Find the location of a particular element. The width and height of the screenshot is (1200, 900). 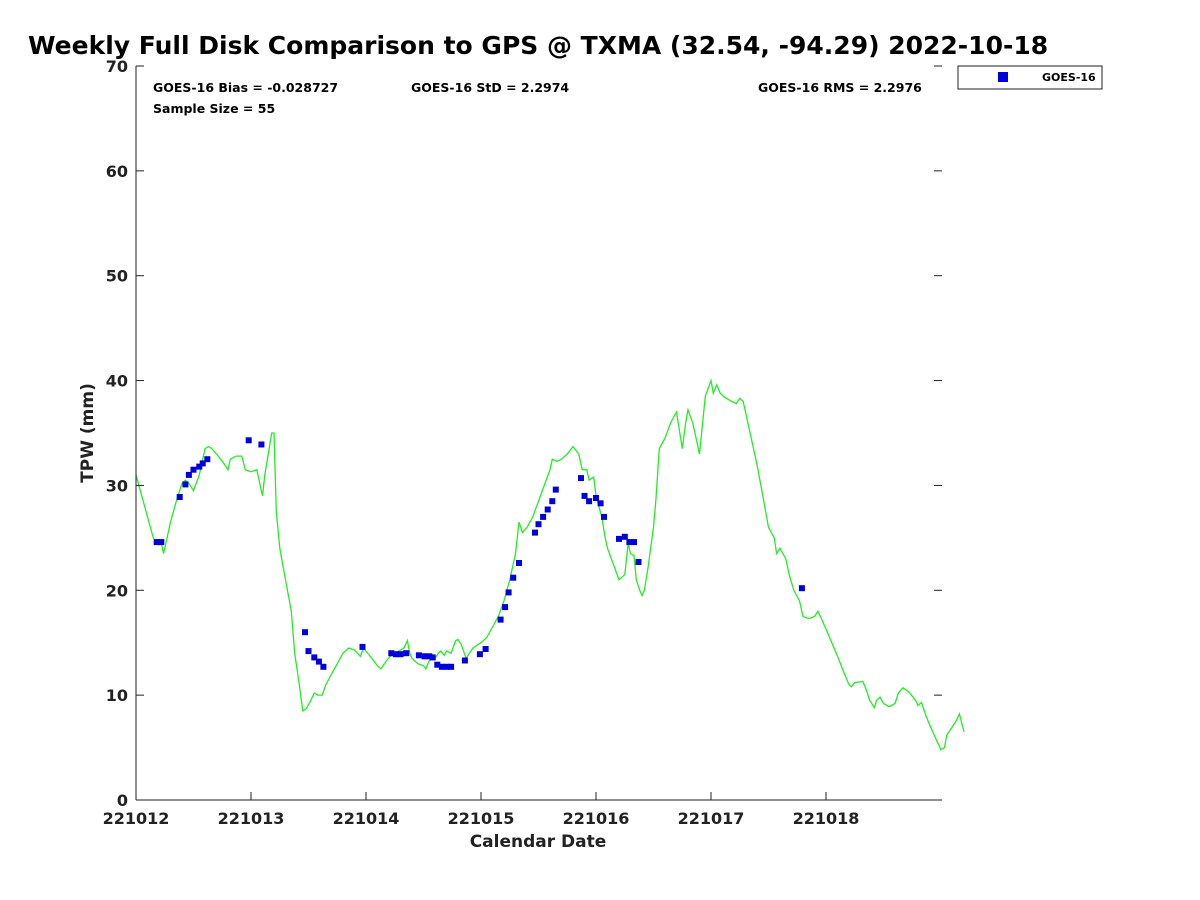

goes-series is located at coordinates (479, 553).